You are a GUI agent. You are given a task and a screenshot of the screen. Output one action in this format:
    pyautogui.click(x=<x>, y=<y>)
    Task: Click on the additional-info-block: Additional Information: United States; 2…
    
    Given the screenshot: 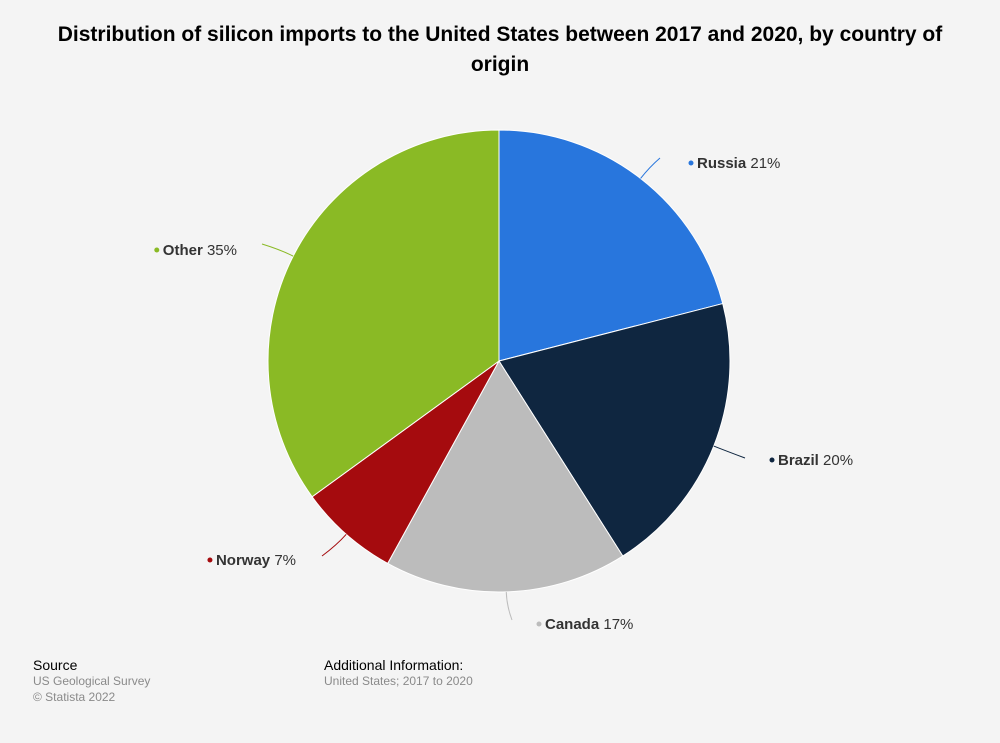 What is the action you would take?
    pyautogui.click(x=398, y=673)
    